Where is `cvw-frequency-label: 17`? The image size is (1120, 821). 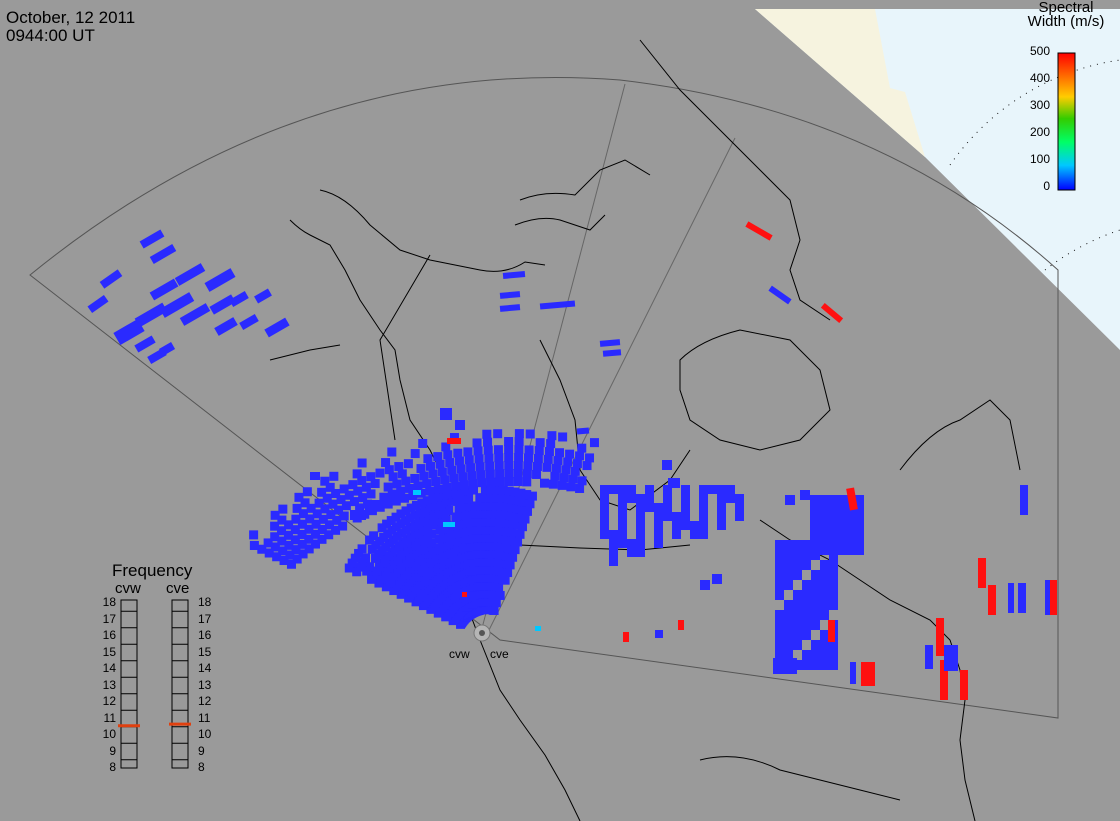 cvw-frequency-label: 17 is located at coordinates (109, 618).